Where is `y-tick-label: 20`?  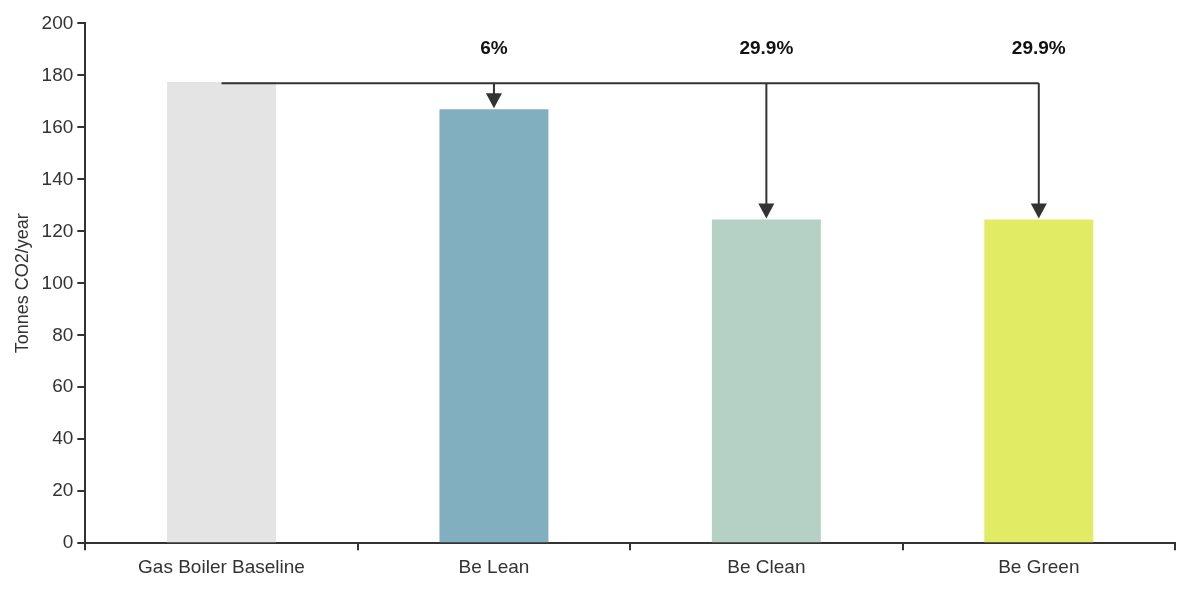
y-tick-label: 20 is located at coordinates (63, 490).